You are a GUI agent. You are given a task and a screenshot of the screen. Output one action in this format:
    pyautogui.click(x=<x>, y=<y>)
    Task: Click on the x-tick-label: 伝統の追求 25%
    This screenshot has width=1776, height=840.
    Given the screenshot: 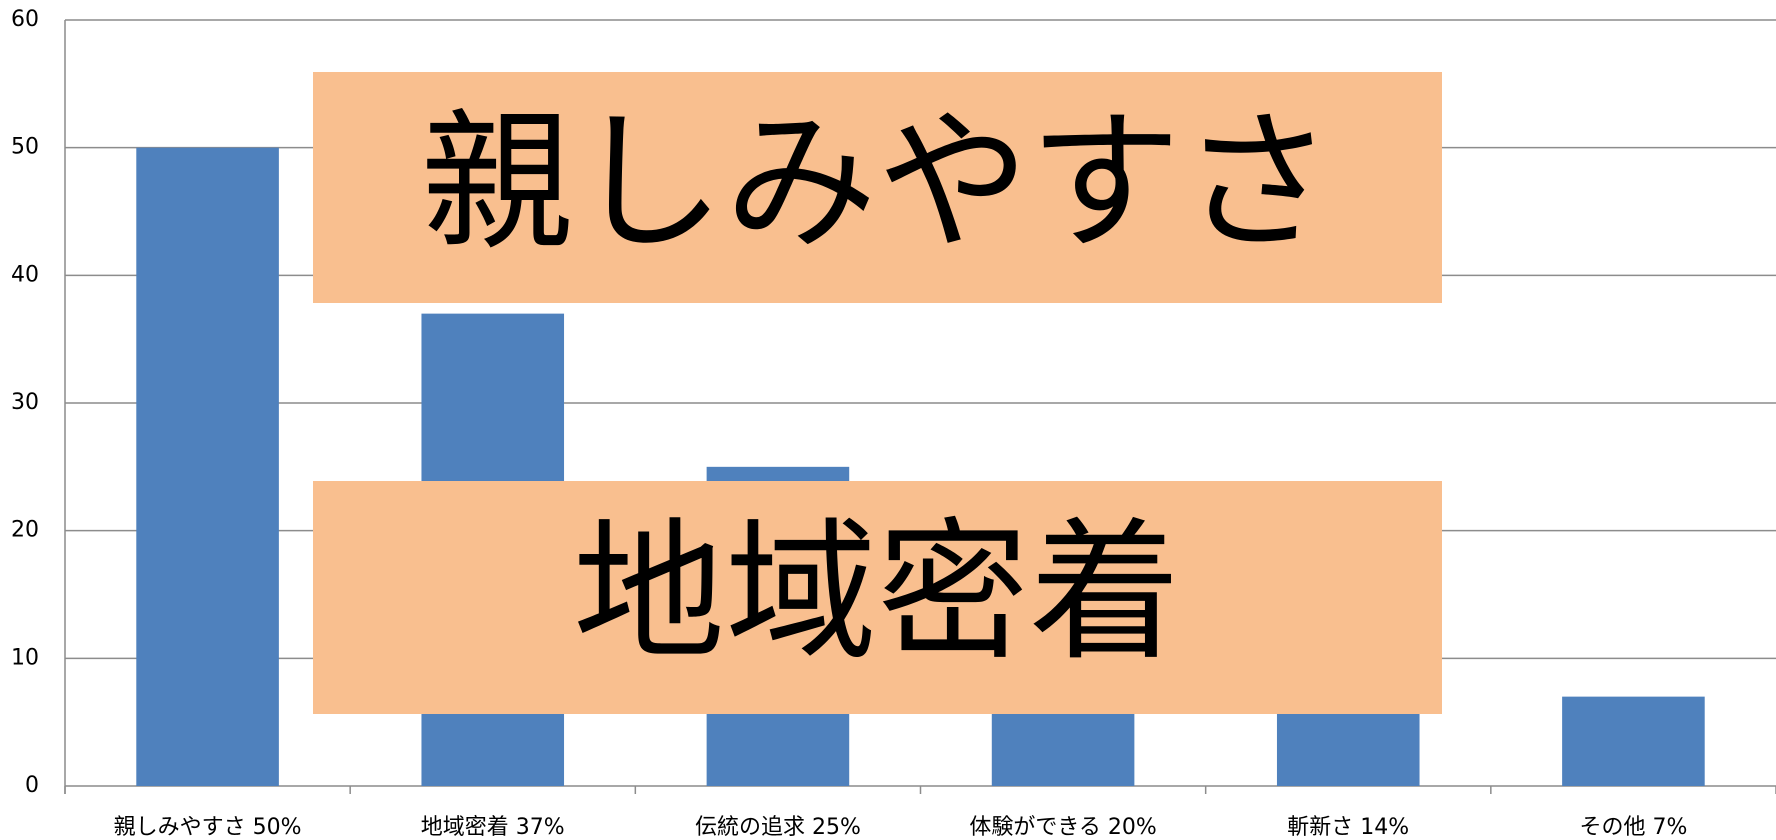 What is the action you would take?
    pyautogui.click(x=778, y=827)
    